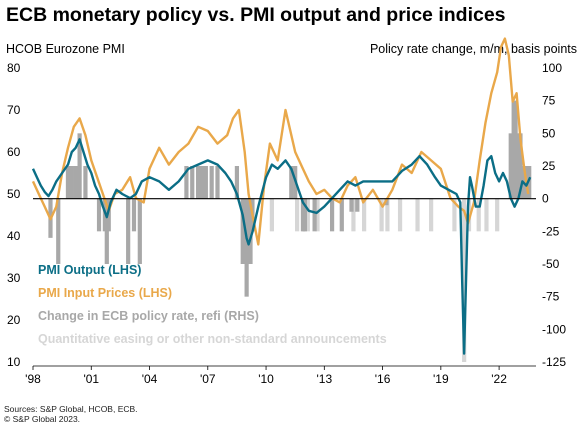 The image size is (583, 428). I want to click on x-tick-label: '16, so click(383, 379).